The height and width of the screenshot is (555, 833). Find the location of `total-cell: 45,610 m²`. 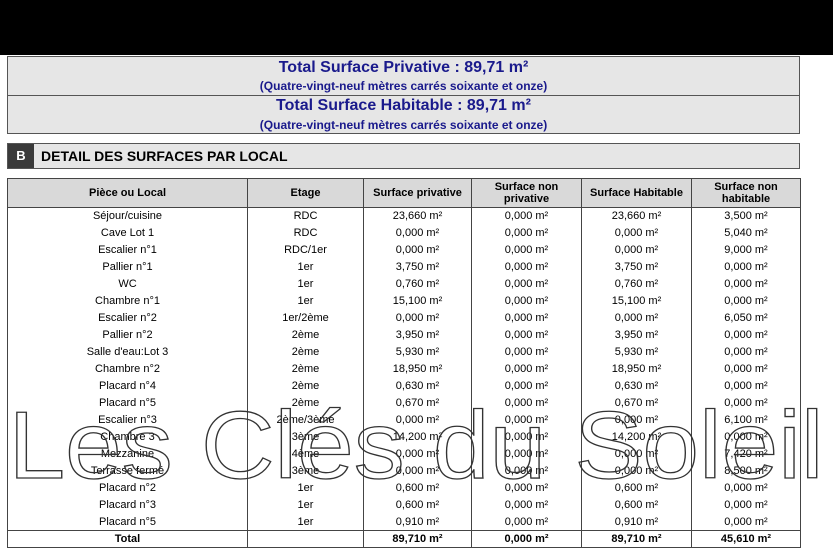

total-cell: 45,610 m² is located at coordinates (746, 539).